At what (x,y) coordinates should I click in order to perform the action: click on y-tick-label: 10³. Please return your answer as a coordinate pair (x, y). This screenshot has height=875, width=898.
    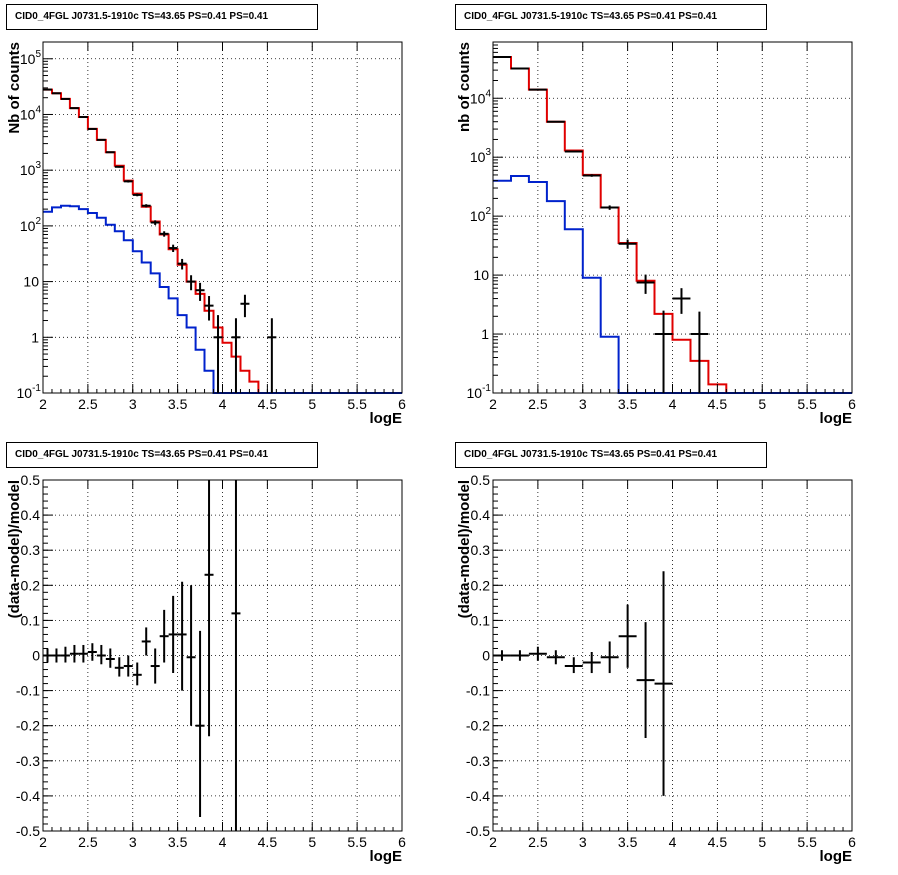
    Looking at the image, I should click on (31, 169).